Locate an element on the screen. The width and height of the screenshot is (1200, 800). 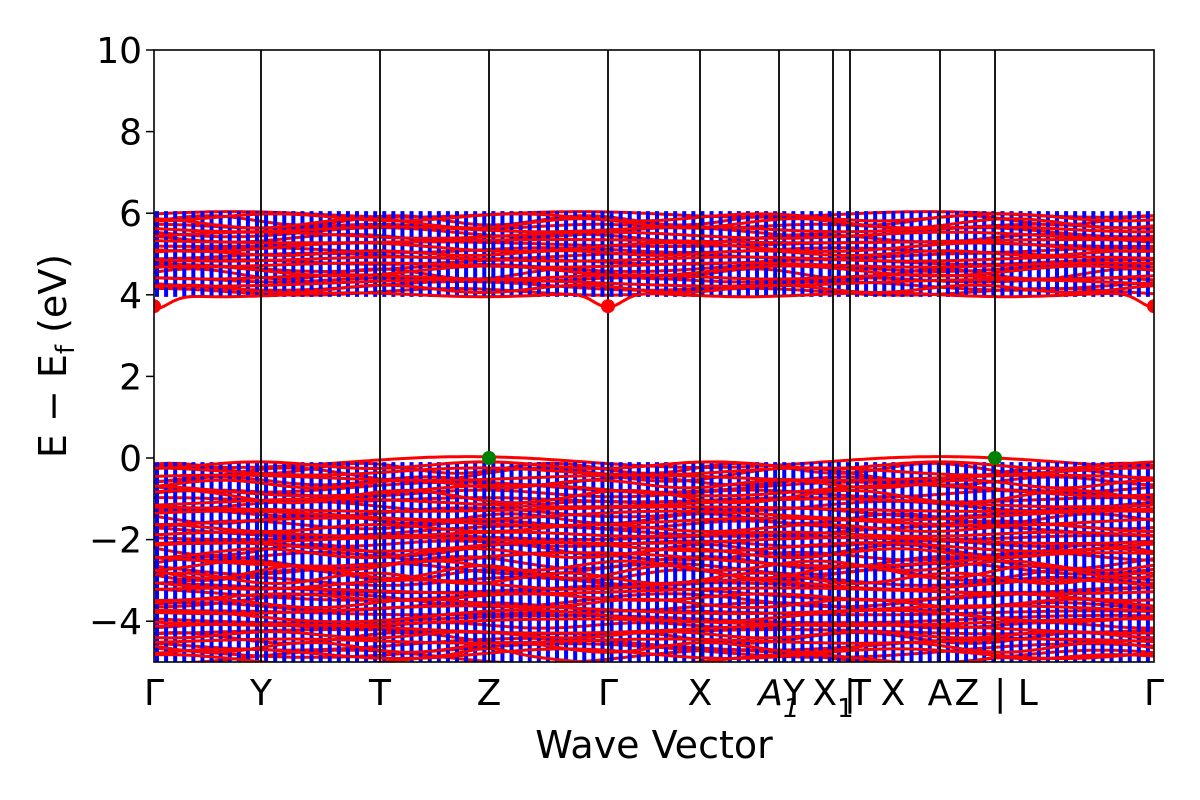
x-tick-label: A1 is located at coordinates (777, 698).